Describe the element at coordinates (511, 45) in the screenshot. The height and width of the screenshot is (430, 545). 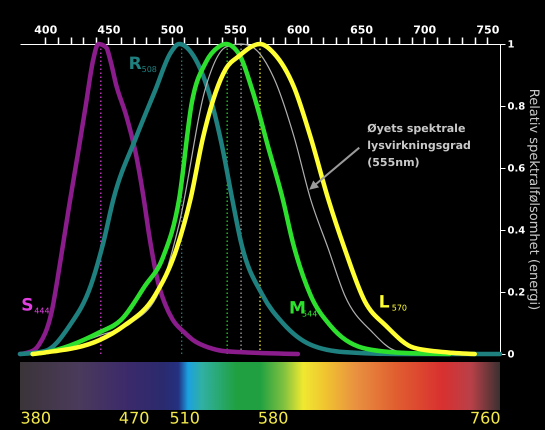
I see `y-tick-label: 1` at that location.